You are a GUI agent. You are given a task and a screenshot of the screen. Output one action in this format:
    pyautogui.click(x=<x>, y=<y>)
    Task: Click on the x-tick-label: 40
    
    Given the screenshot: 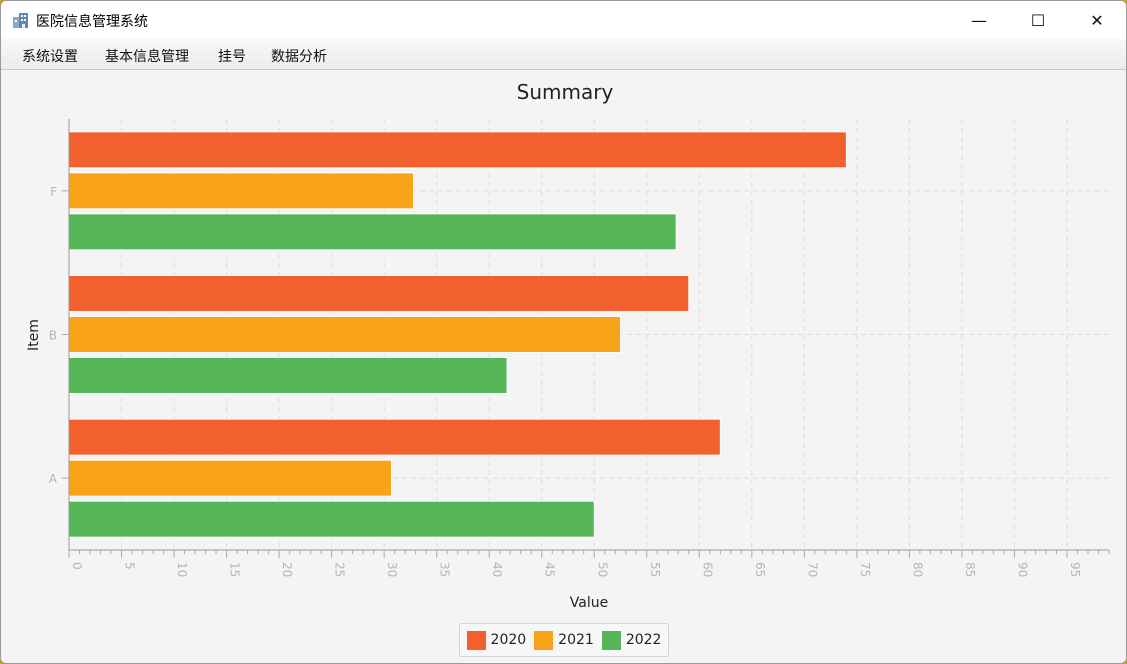 What is the action you would take?
    pyautogui.click(x=497, y=569)
    